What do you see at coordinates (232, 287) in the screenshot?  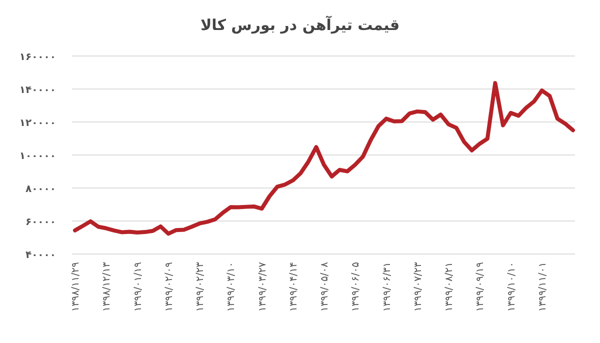 I see `x-tick-label: ۱۳۹۹/۰۳/۱۰` at bounding box center [232, 287].